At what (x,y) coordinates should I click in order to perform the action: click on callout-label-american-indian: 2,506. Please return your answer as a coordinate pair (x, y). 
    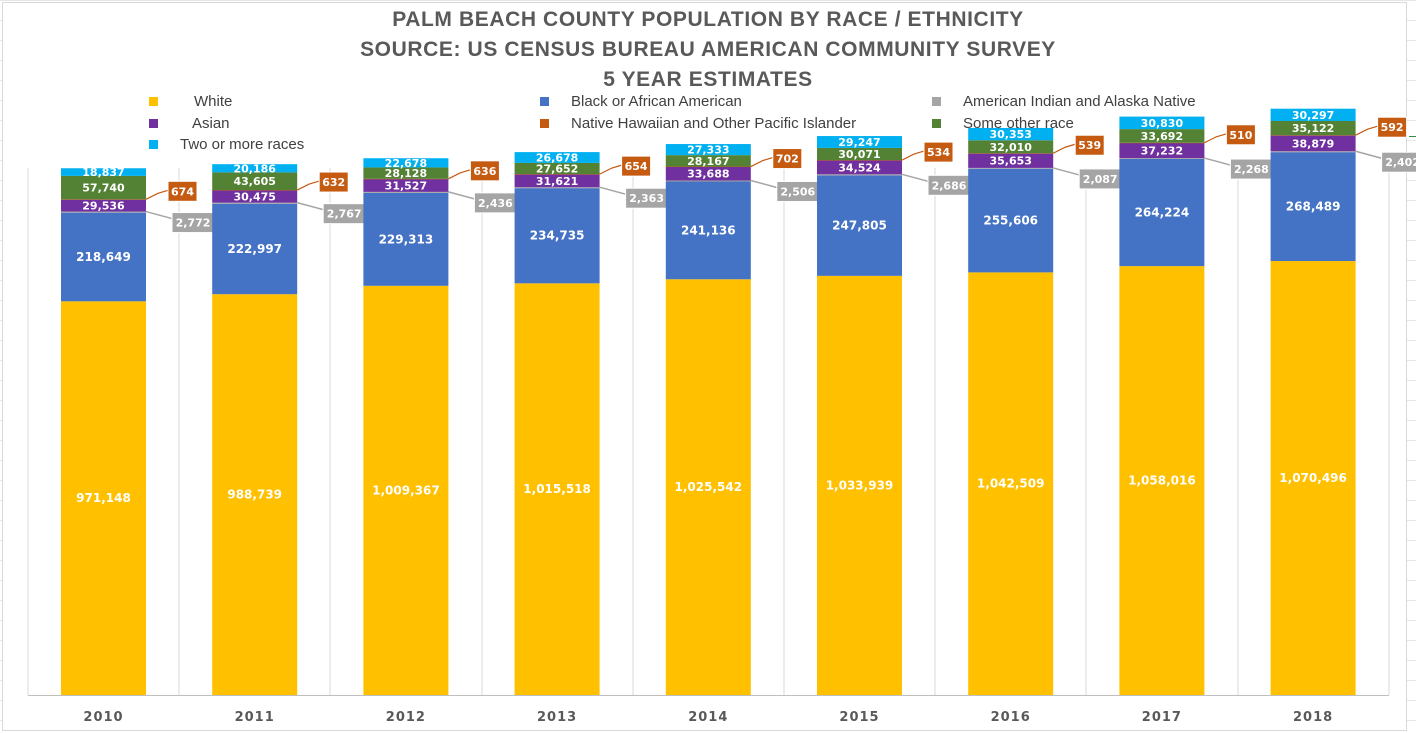
    Looking at the image, I should click on (797, 191).